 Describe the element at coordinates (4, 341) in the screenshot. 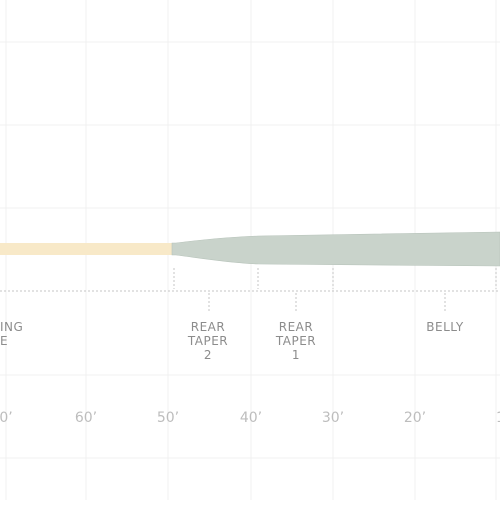

I see `segment-label-line: E` at that location.